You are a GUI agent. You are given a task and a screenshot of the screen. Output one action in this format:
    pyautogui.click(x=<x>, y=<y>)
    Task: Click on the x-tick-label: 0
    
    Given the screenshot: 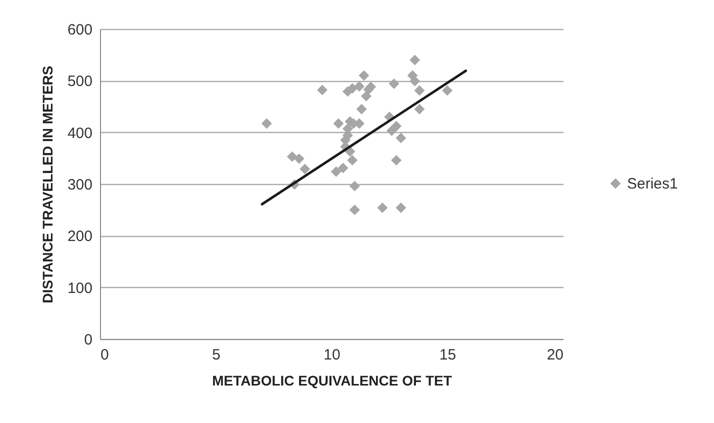 What is the action you would take?
    pyautogui.click(x=104, y=355)
    